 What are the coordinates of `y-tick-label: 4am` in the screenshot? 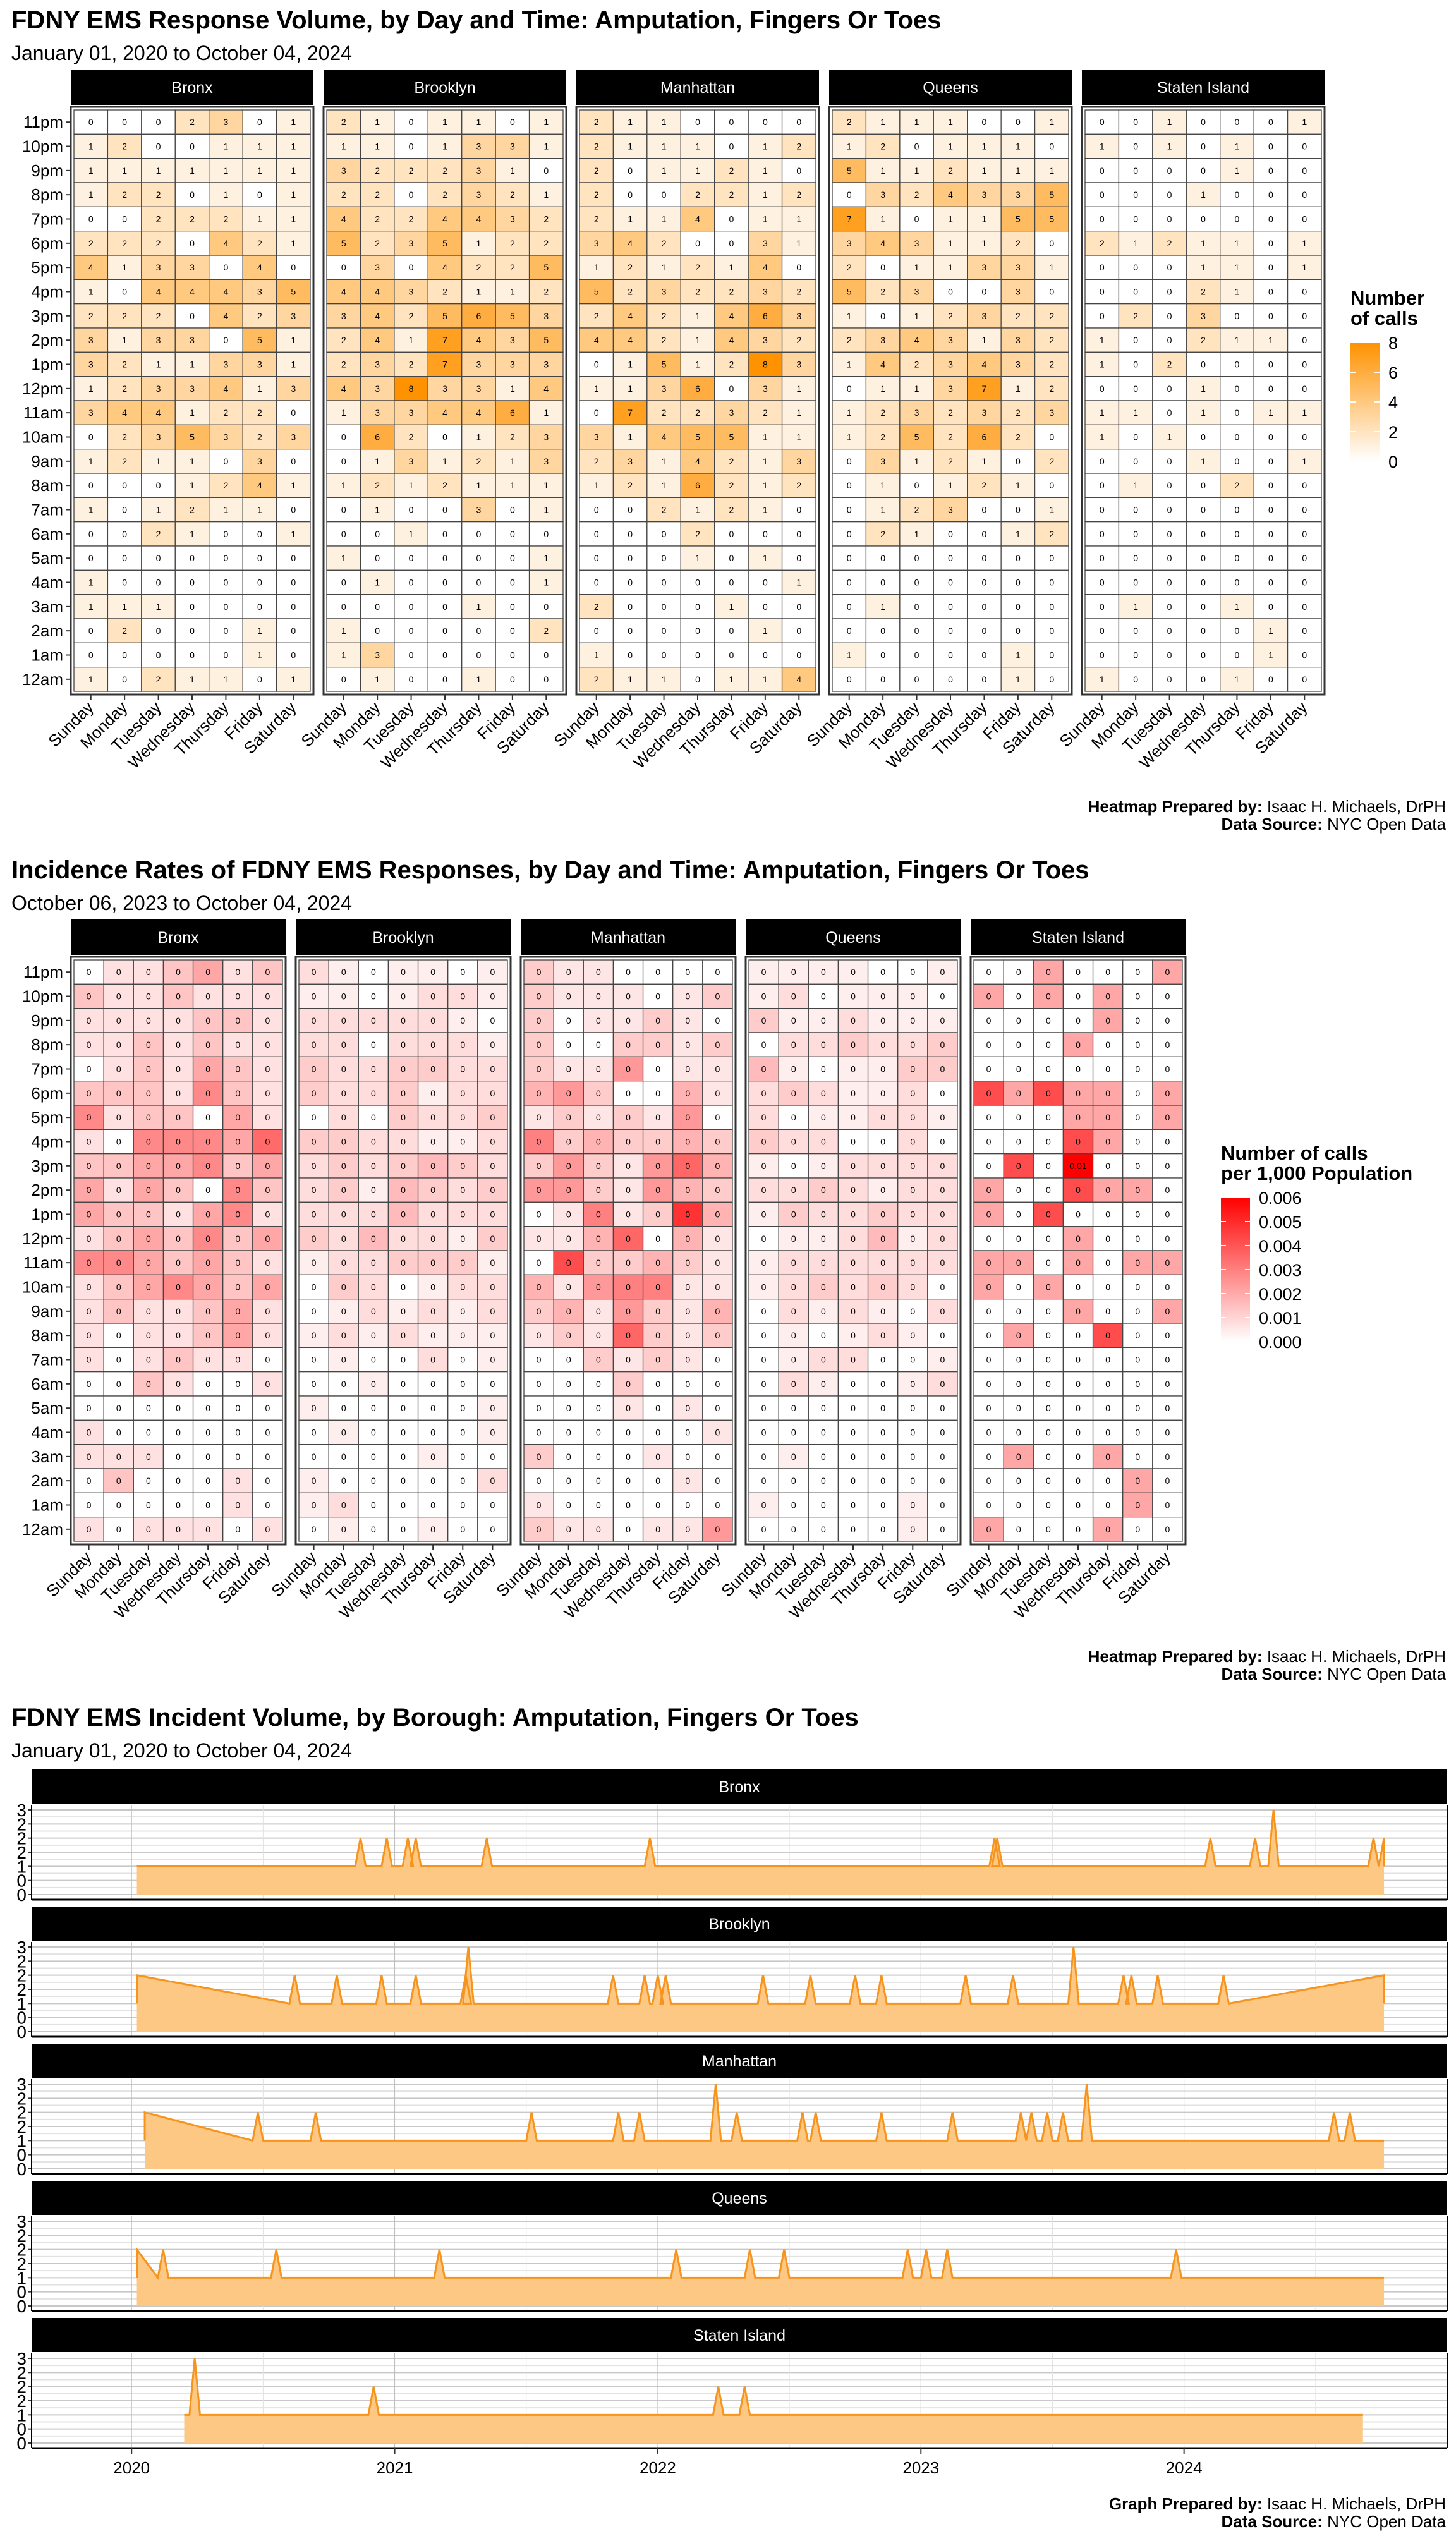 It's located at (47, 1432).